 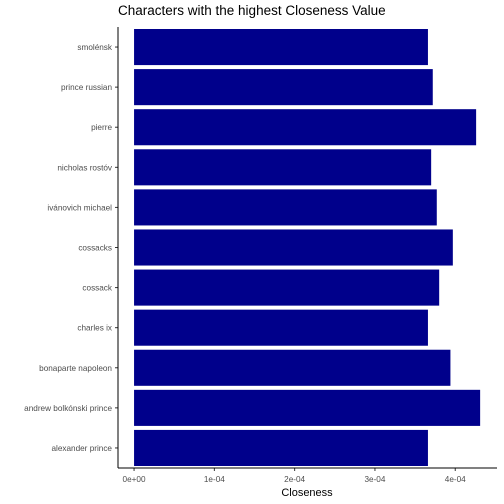 I want to click on x-axis-title: Closeness, so click(x=307, y=493).